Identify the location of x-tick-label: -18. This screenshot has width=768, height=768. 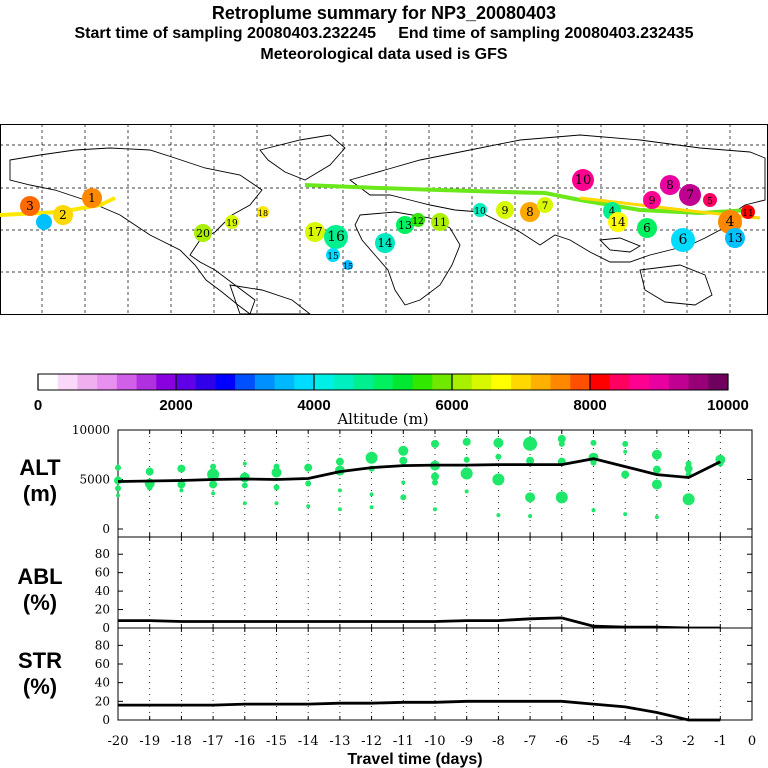
(181, 741).